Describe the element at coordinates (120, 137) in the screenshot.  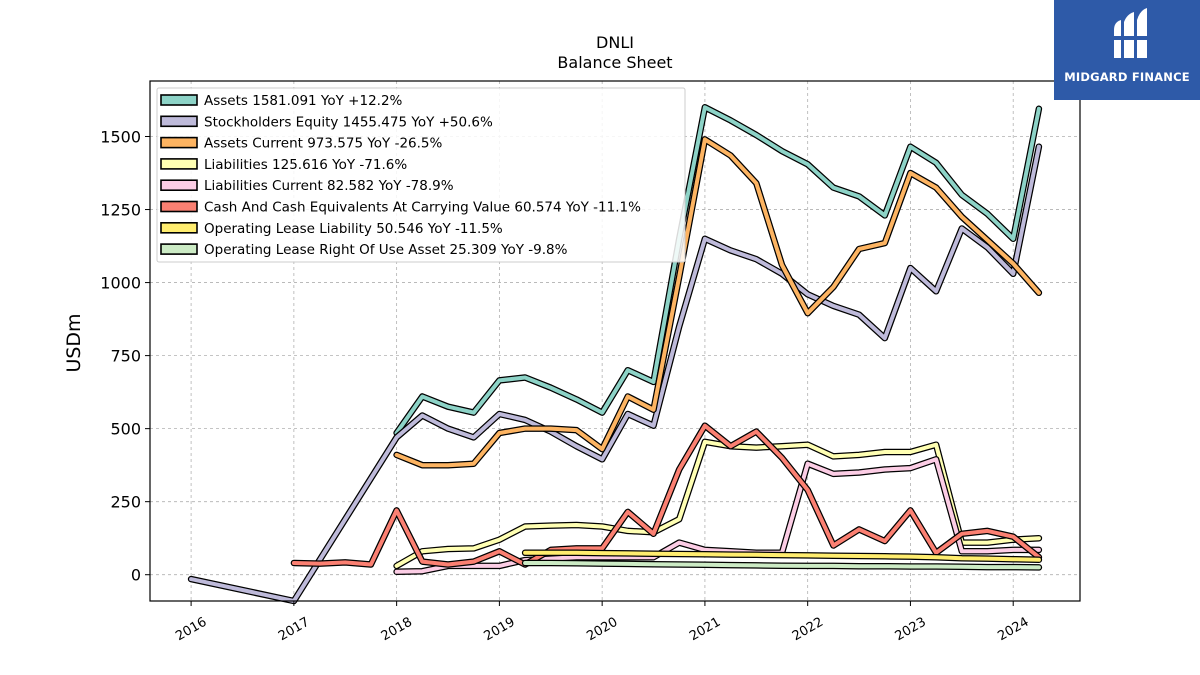
I see `y-tick-label: 1500` at that location.